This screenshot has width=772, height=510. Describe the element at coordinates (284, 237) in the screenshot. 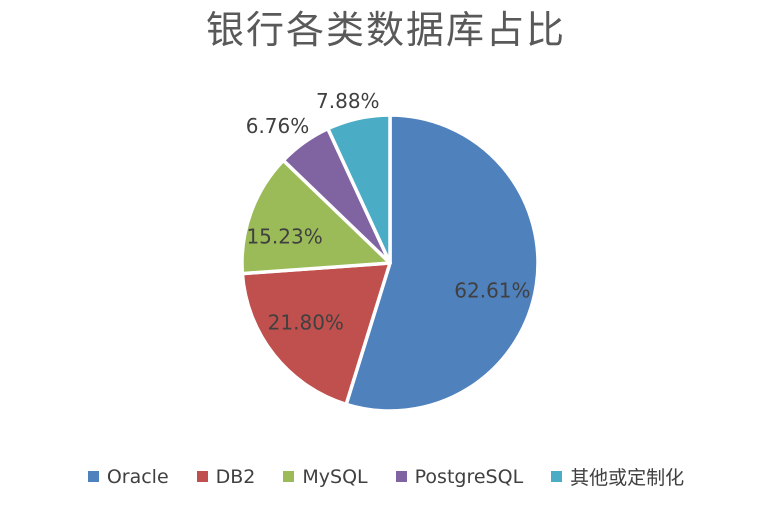

I see `slice-label-mysql: 15.23%` at that location.